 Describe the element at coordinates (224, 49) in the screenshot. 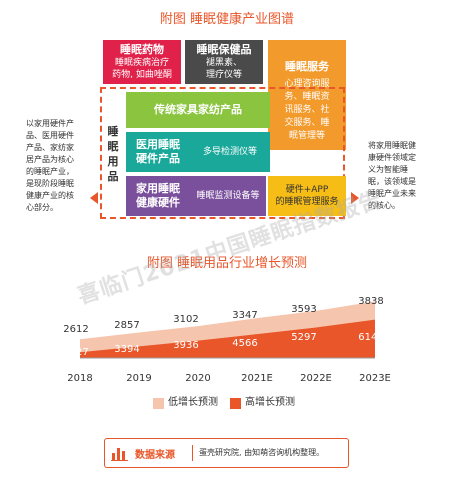

I see `sleep-supplements-title: 睡眠保健品` at that location.